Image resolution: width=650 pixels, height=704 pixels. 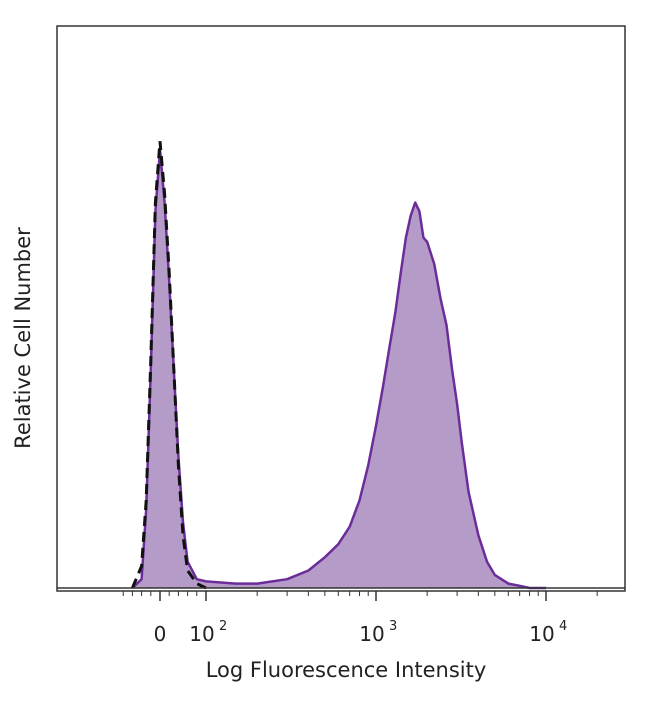 I want to click on x-tick-exponent: 3, so click(x=393, y=626).